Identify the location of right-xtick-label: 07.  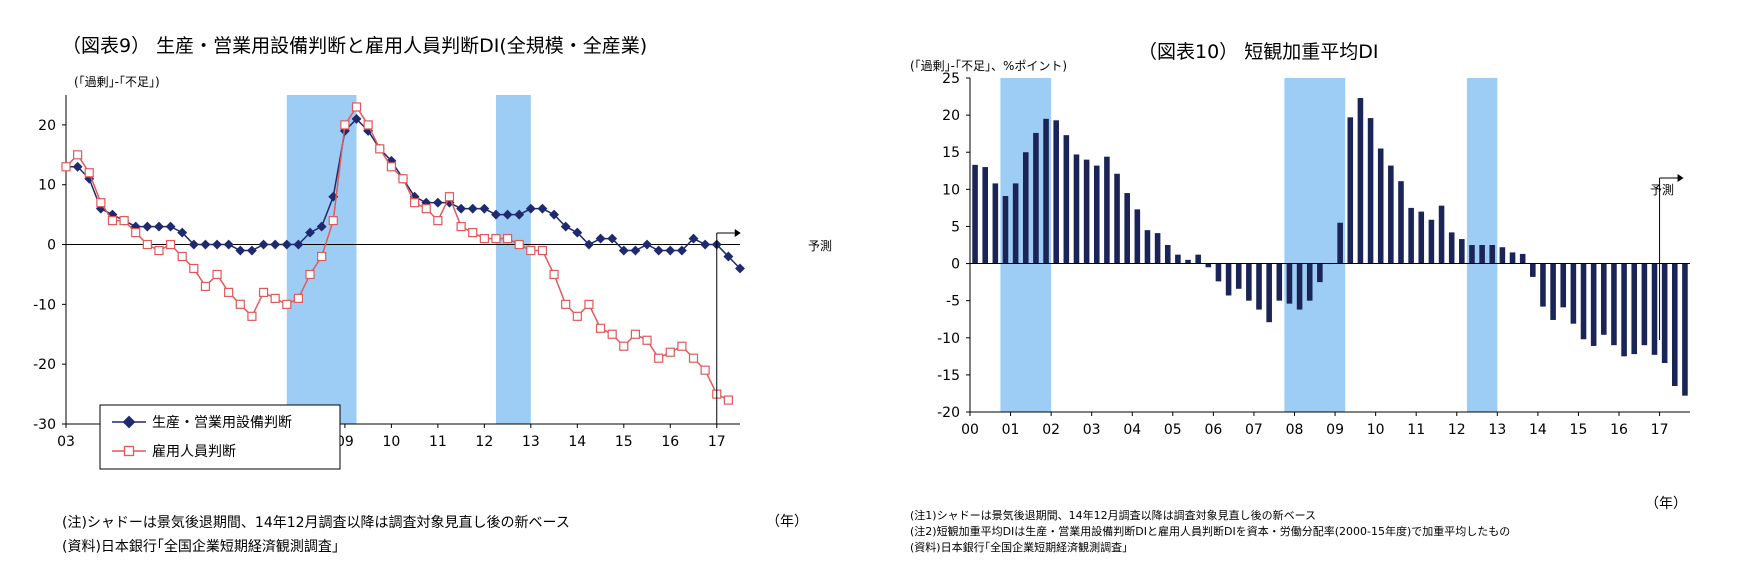
(1254, 430).